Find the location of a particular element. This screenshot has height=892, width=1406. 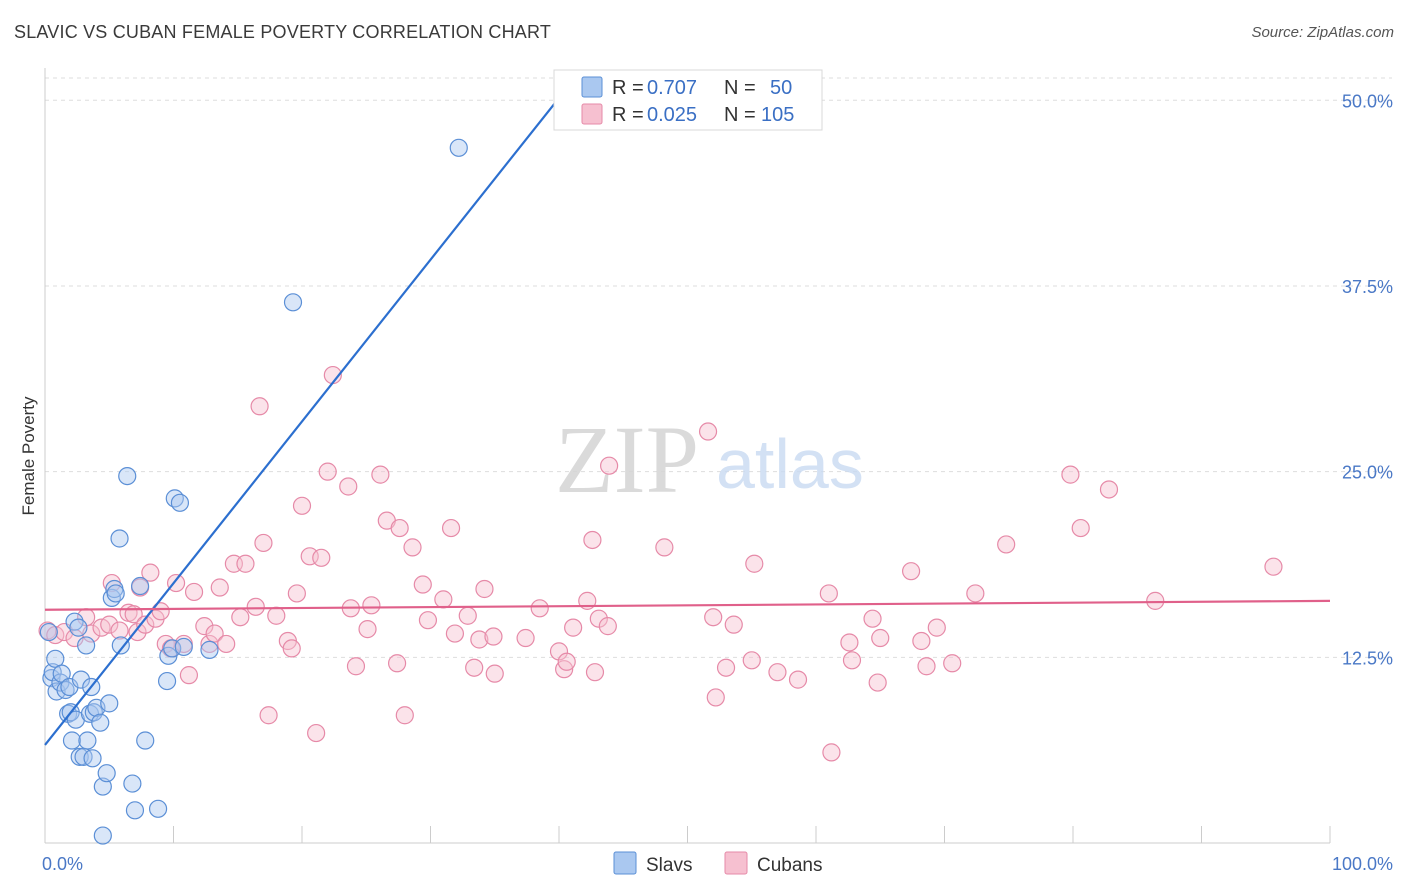

legend-r-value-slavs: 0.707 is located at coordinates (672, 88).